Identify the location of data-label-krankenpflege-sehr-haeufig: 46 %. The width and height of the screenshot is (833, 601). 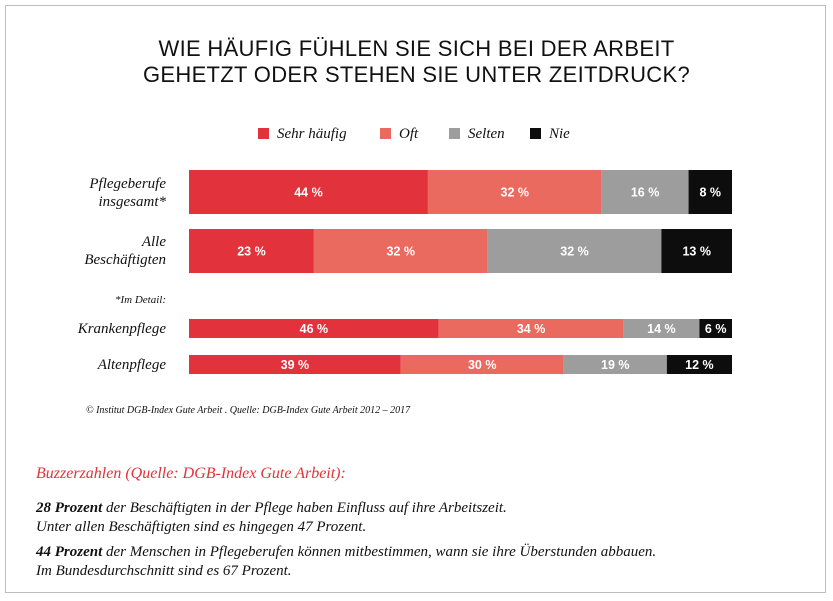
(314, 329).